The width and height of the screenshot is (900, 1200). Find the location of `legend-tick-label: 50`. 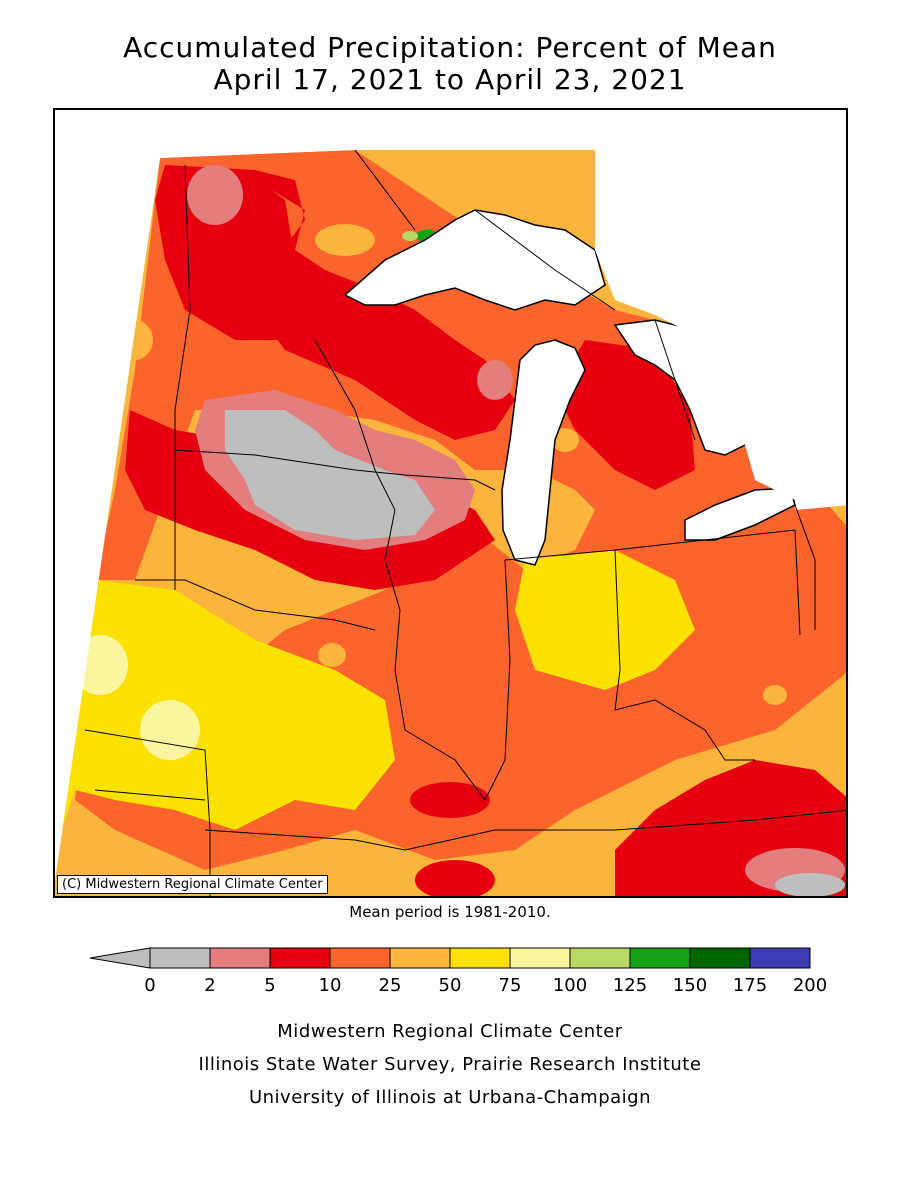

legend-tick-label: 50 is located at coordinates (450, 985).